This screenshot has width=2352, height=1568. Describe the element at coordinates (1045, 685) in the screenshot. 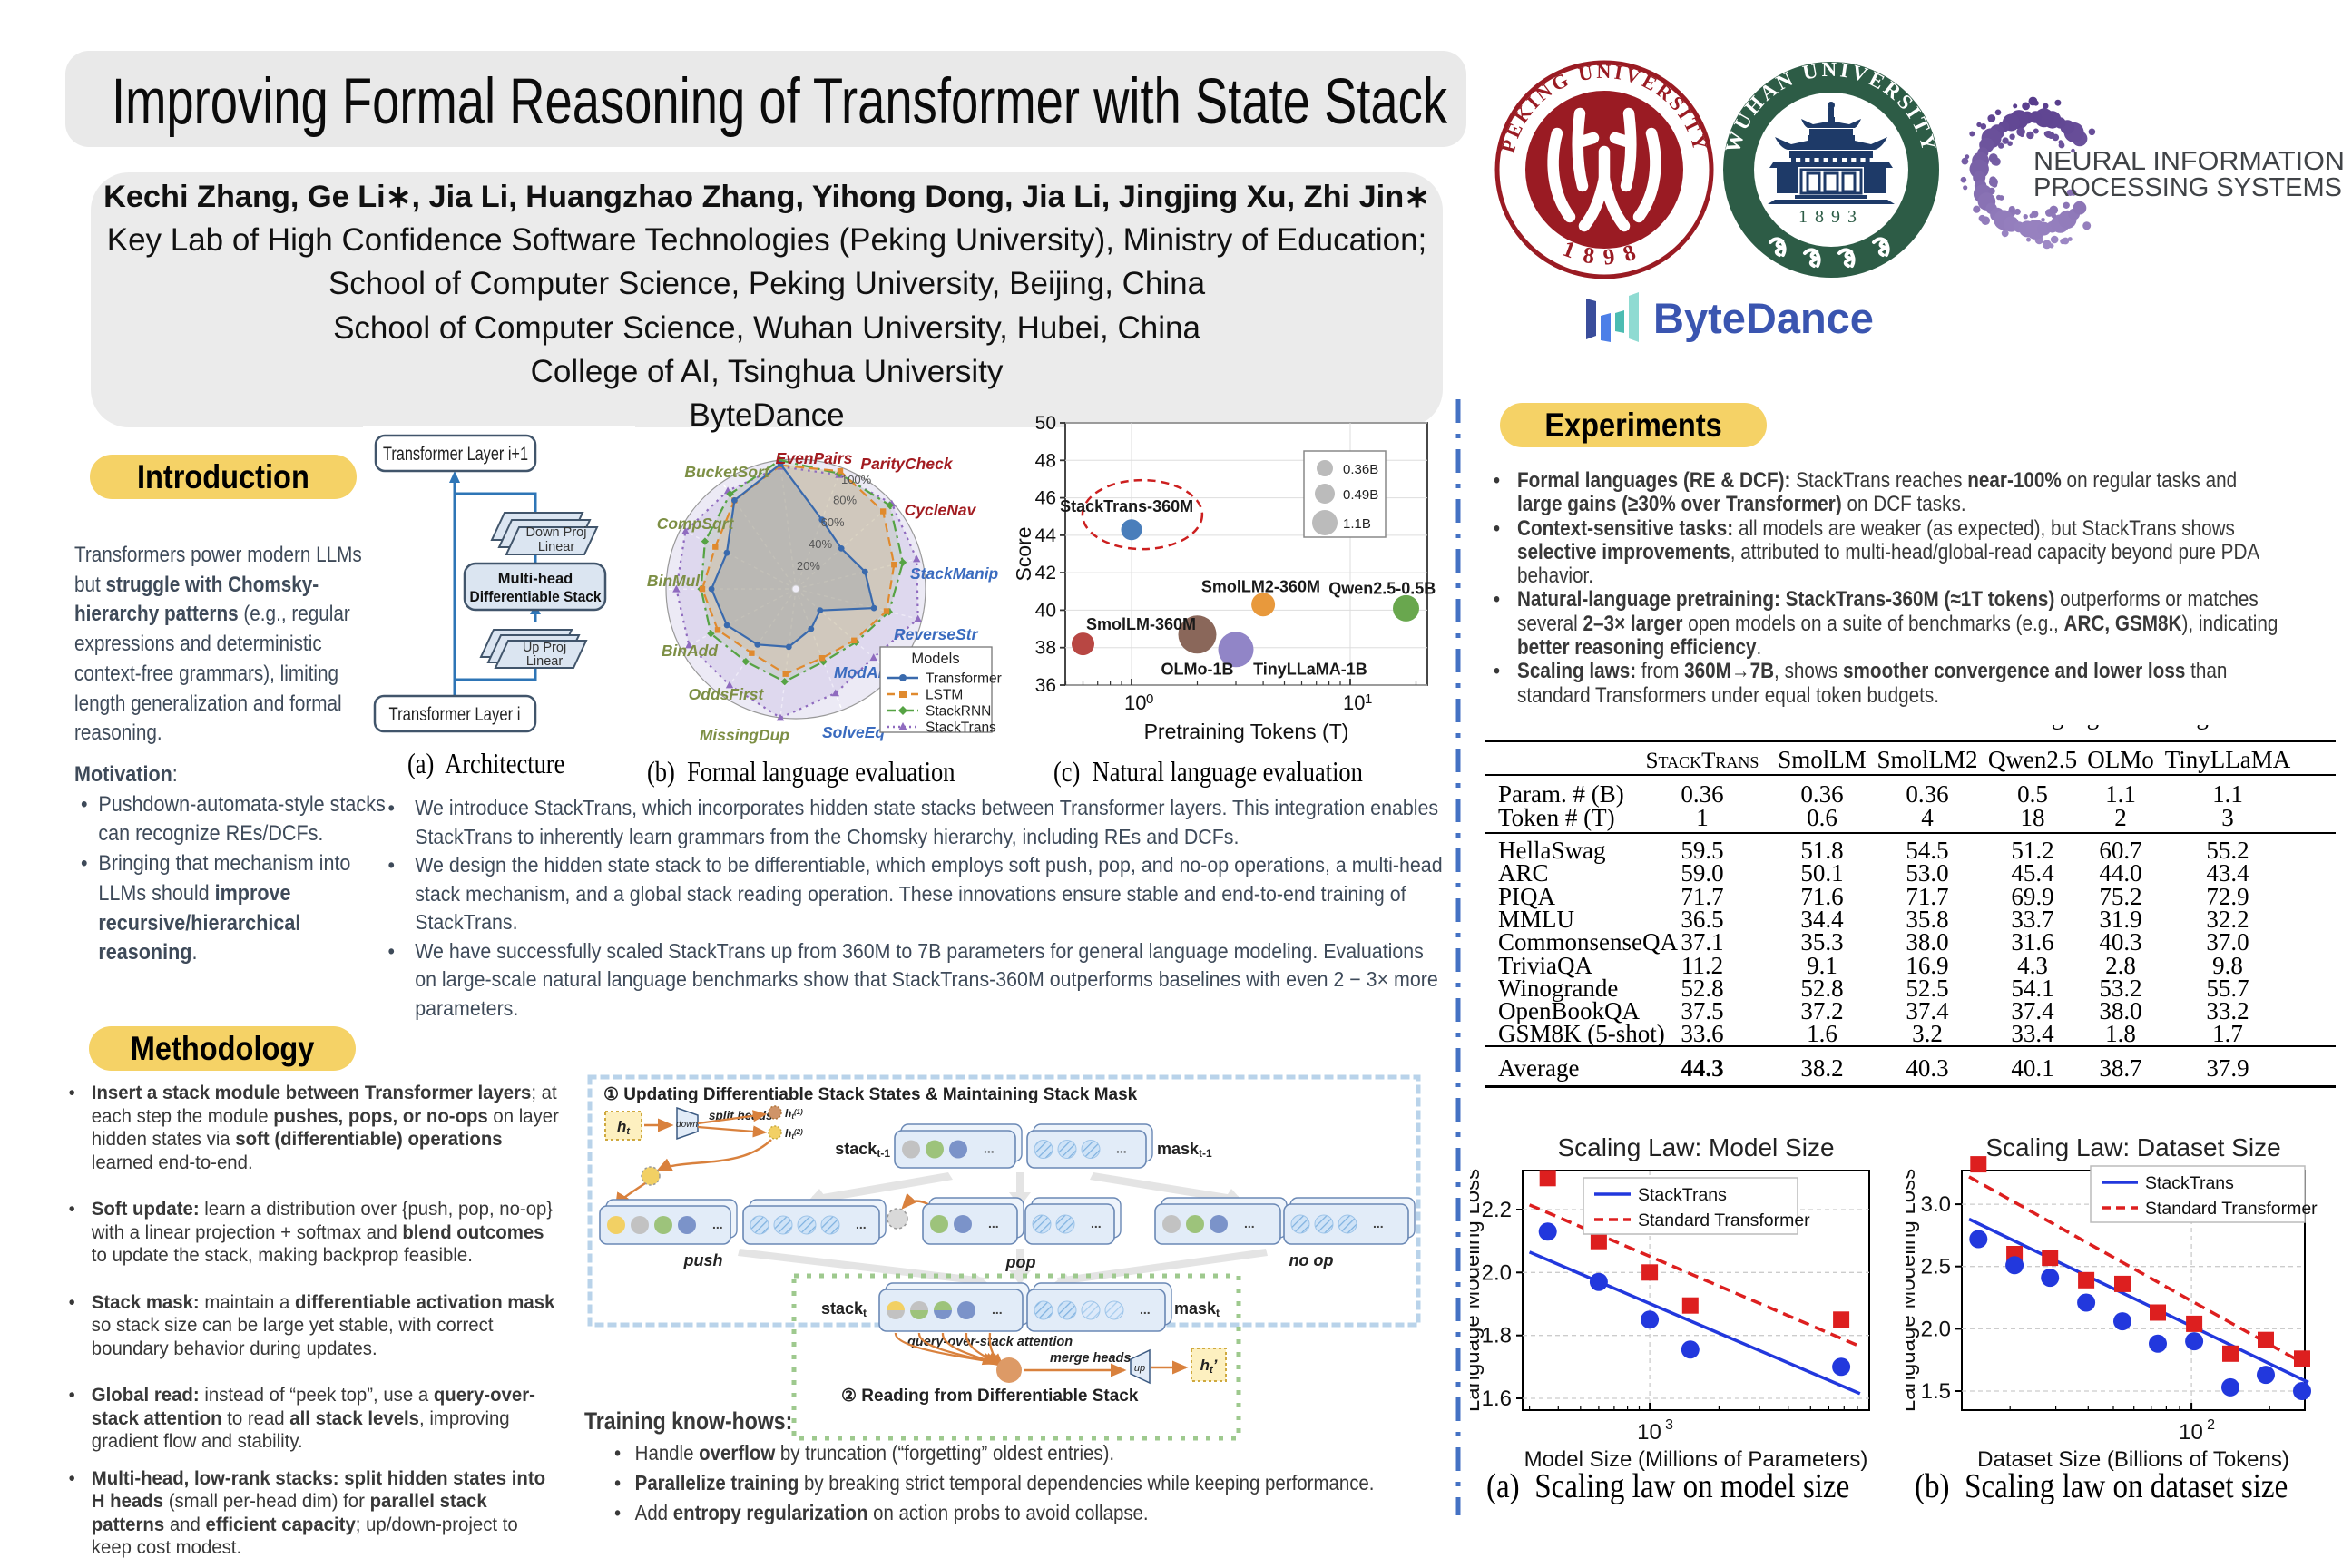

I see `svg-text: 36` at that location.